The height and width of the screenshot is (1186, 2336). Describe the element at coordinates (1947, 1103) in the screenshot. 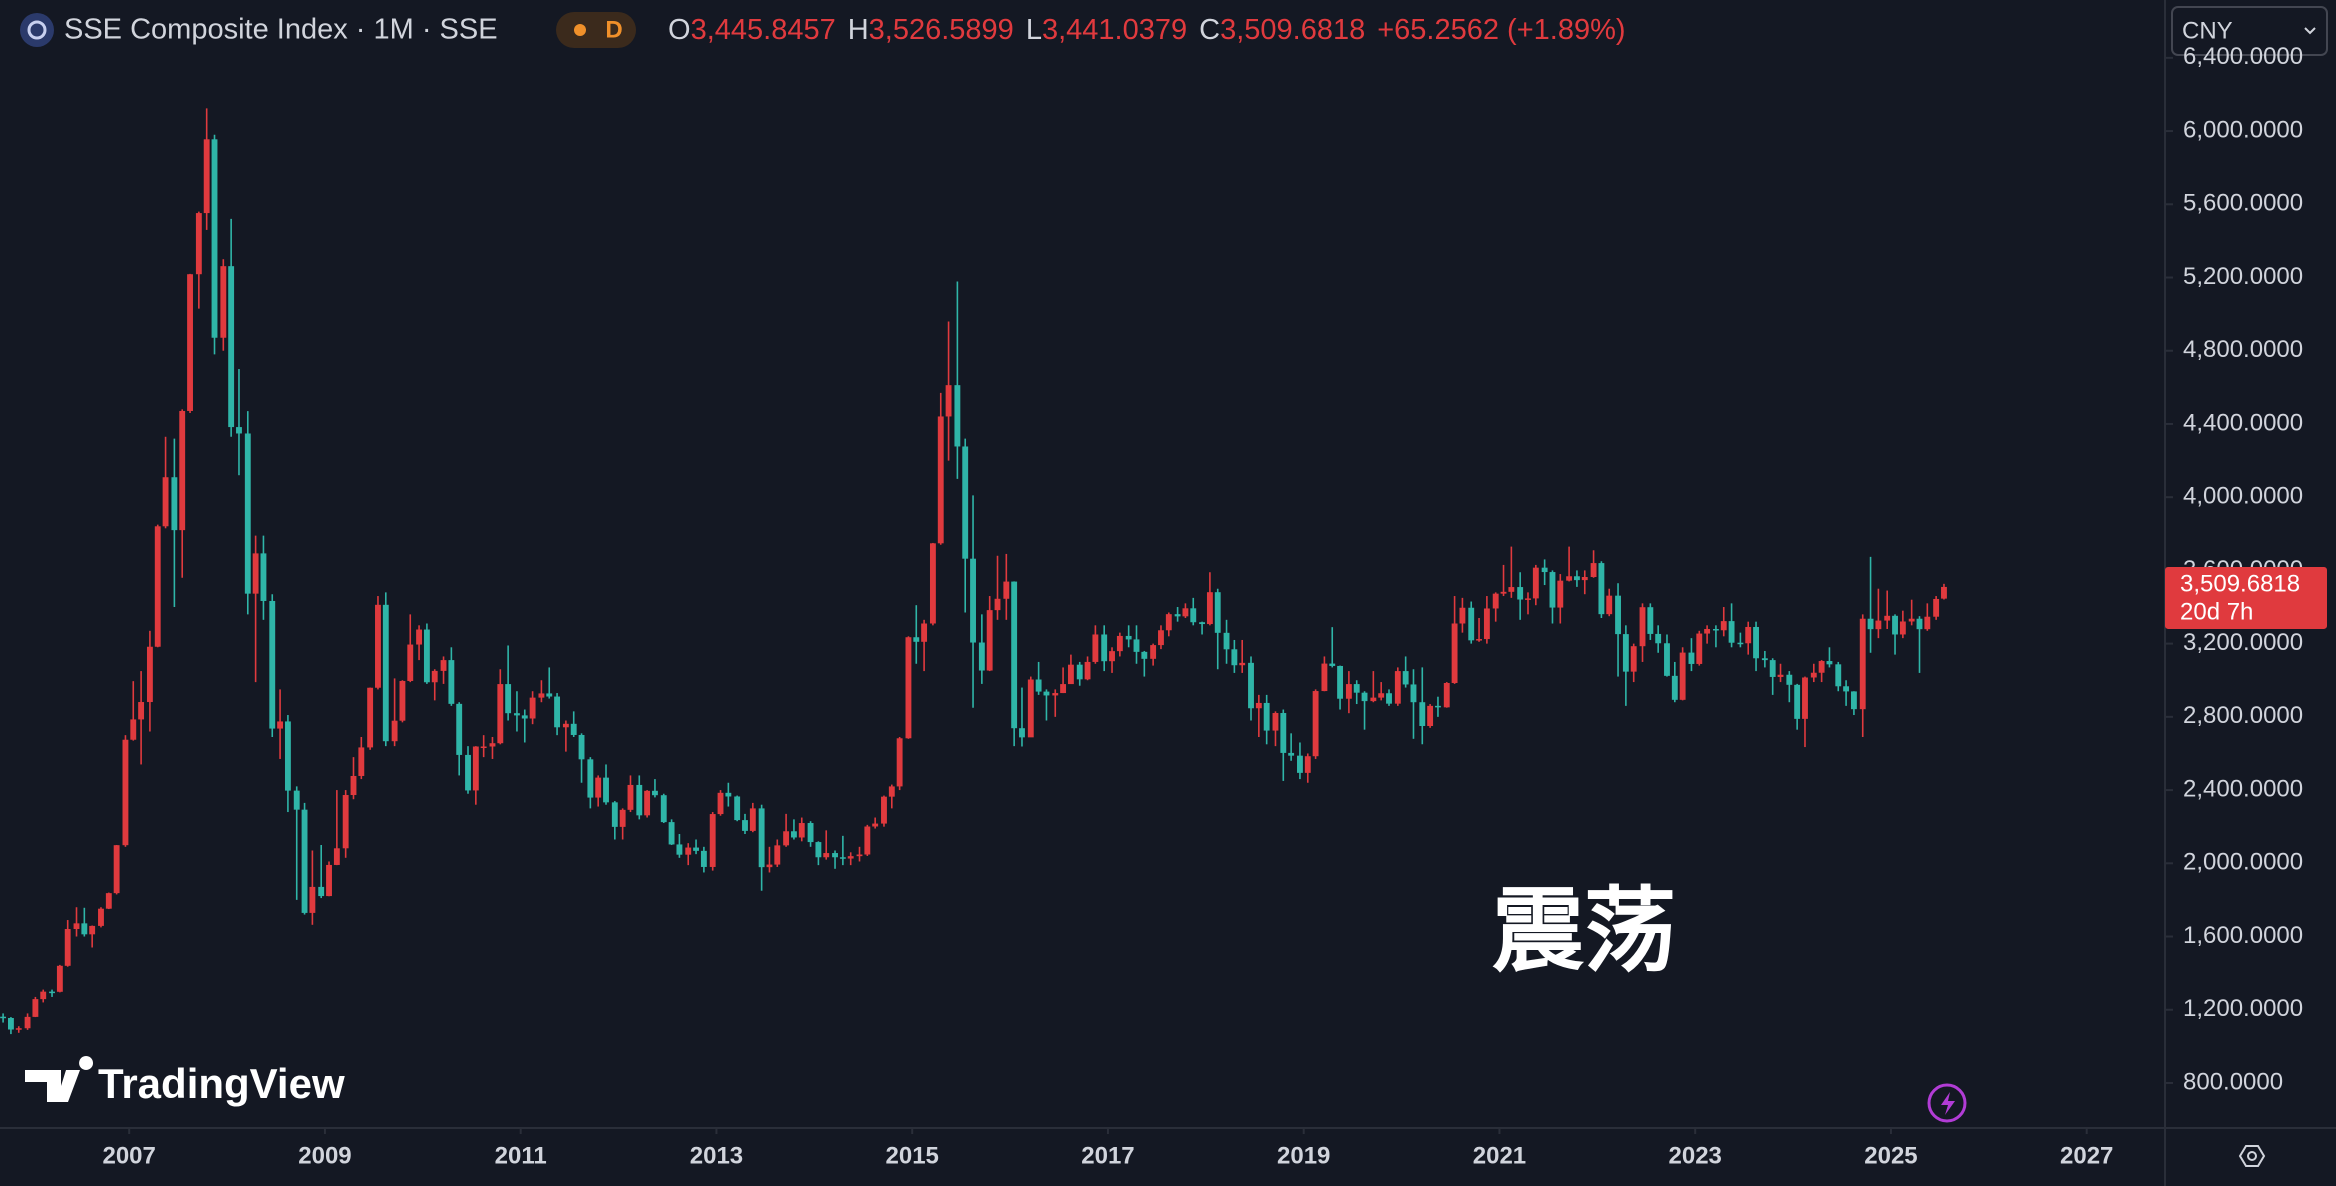

I see `lightning-button` at that location.